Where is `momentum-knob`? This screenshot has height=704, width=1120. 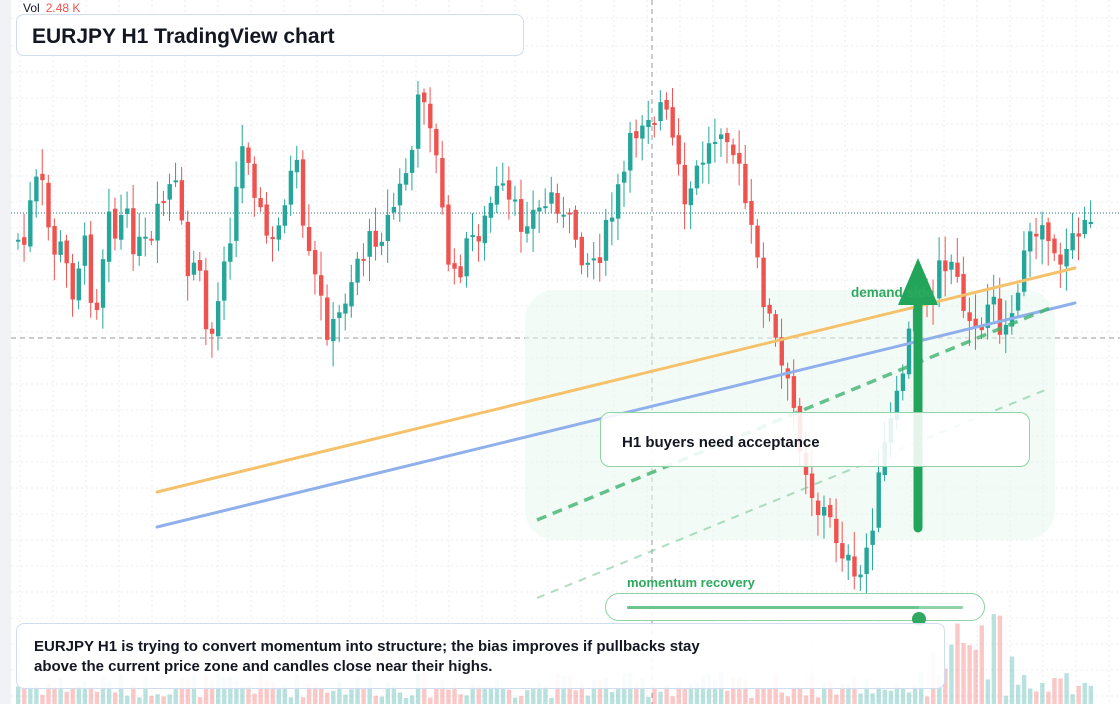
momentum-knob is located at coordinates (919, 619).